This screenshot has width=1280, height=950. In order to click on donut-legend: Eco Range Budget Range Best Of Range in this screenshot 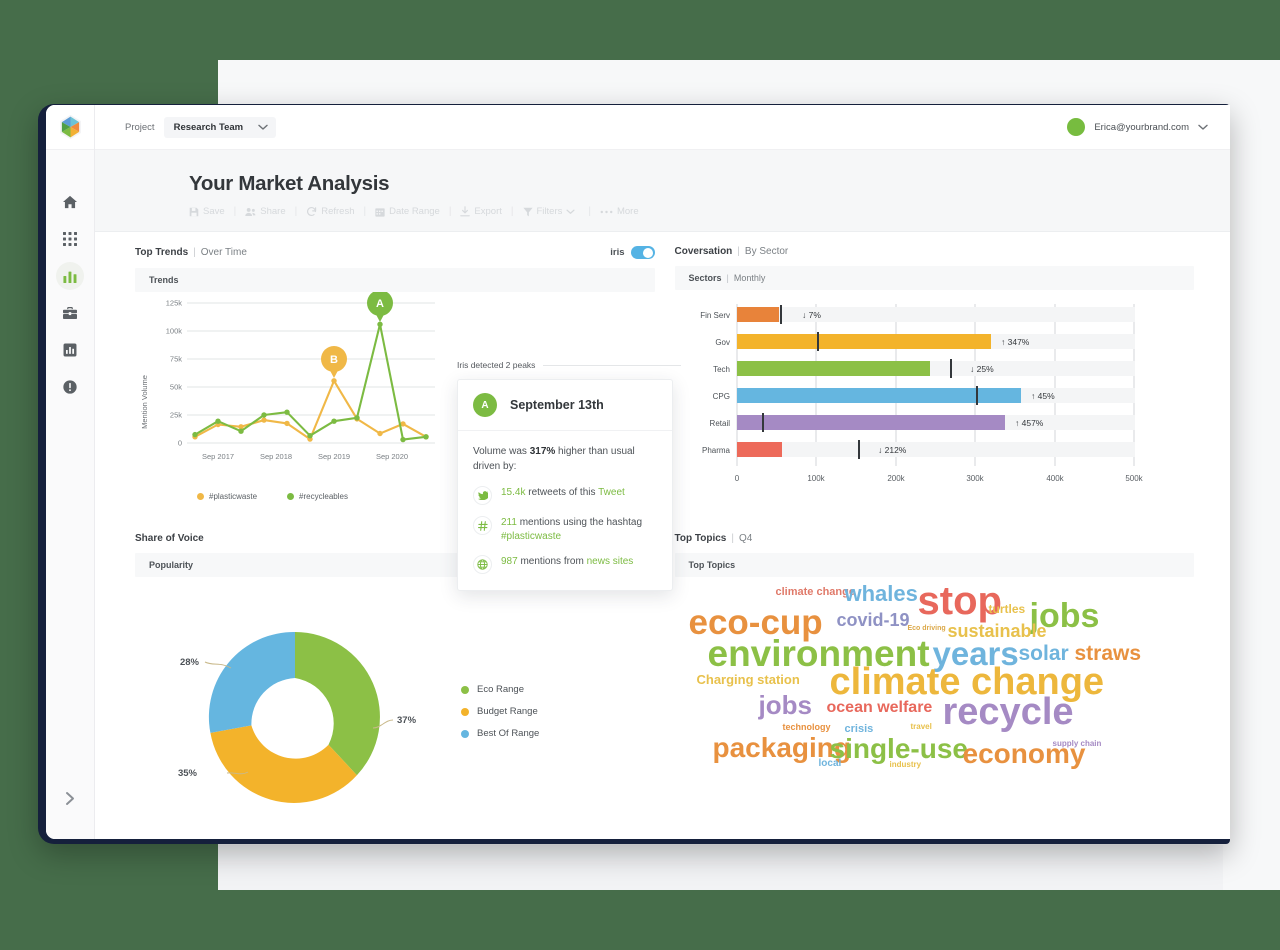, I will do `click(500, 717)`.